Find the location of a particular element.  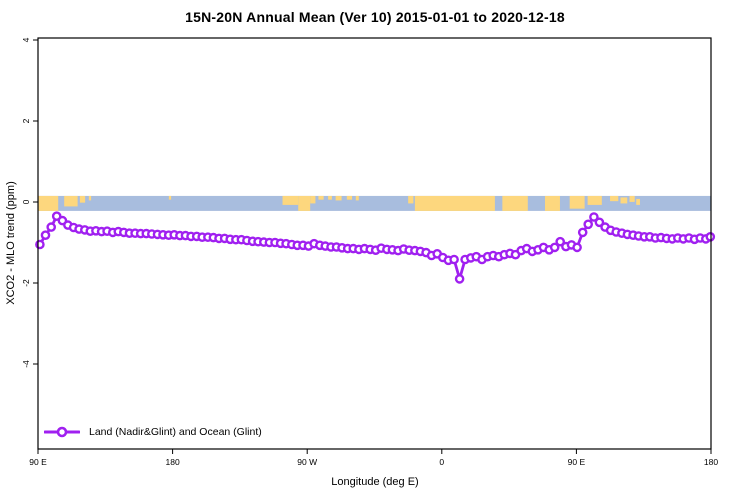

legend-label: Land (Nadir&Glint) and Ocean (Glint) is located at coordinates (175, 432).